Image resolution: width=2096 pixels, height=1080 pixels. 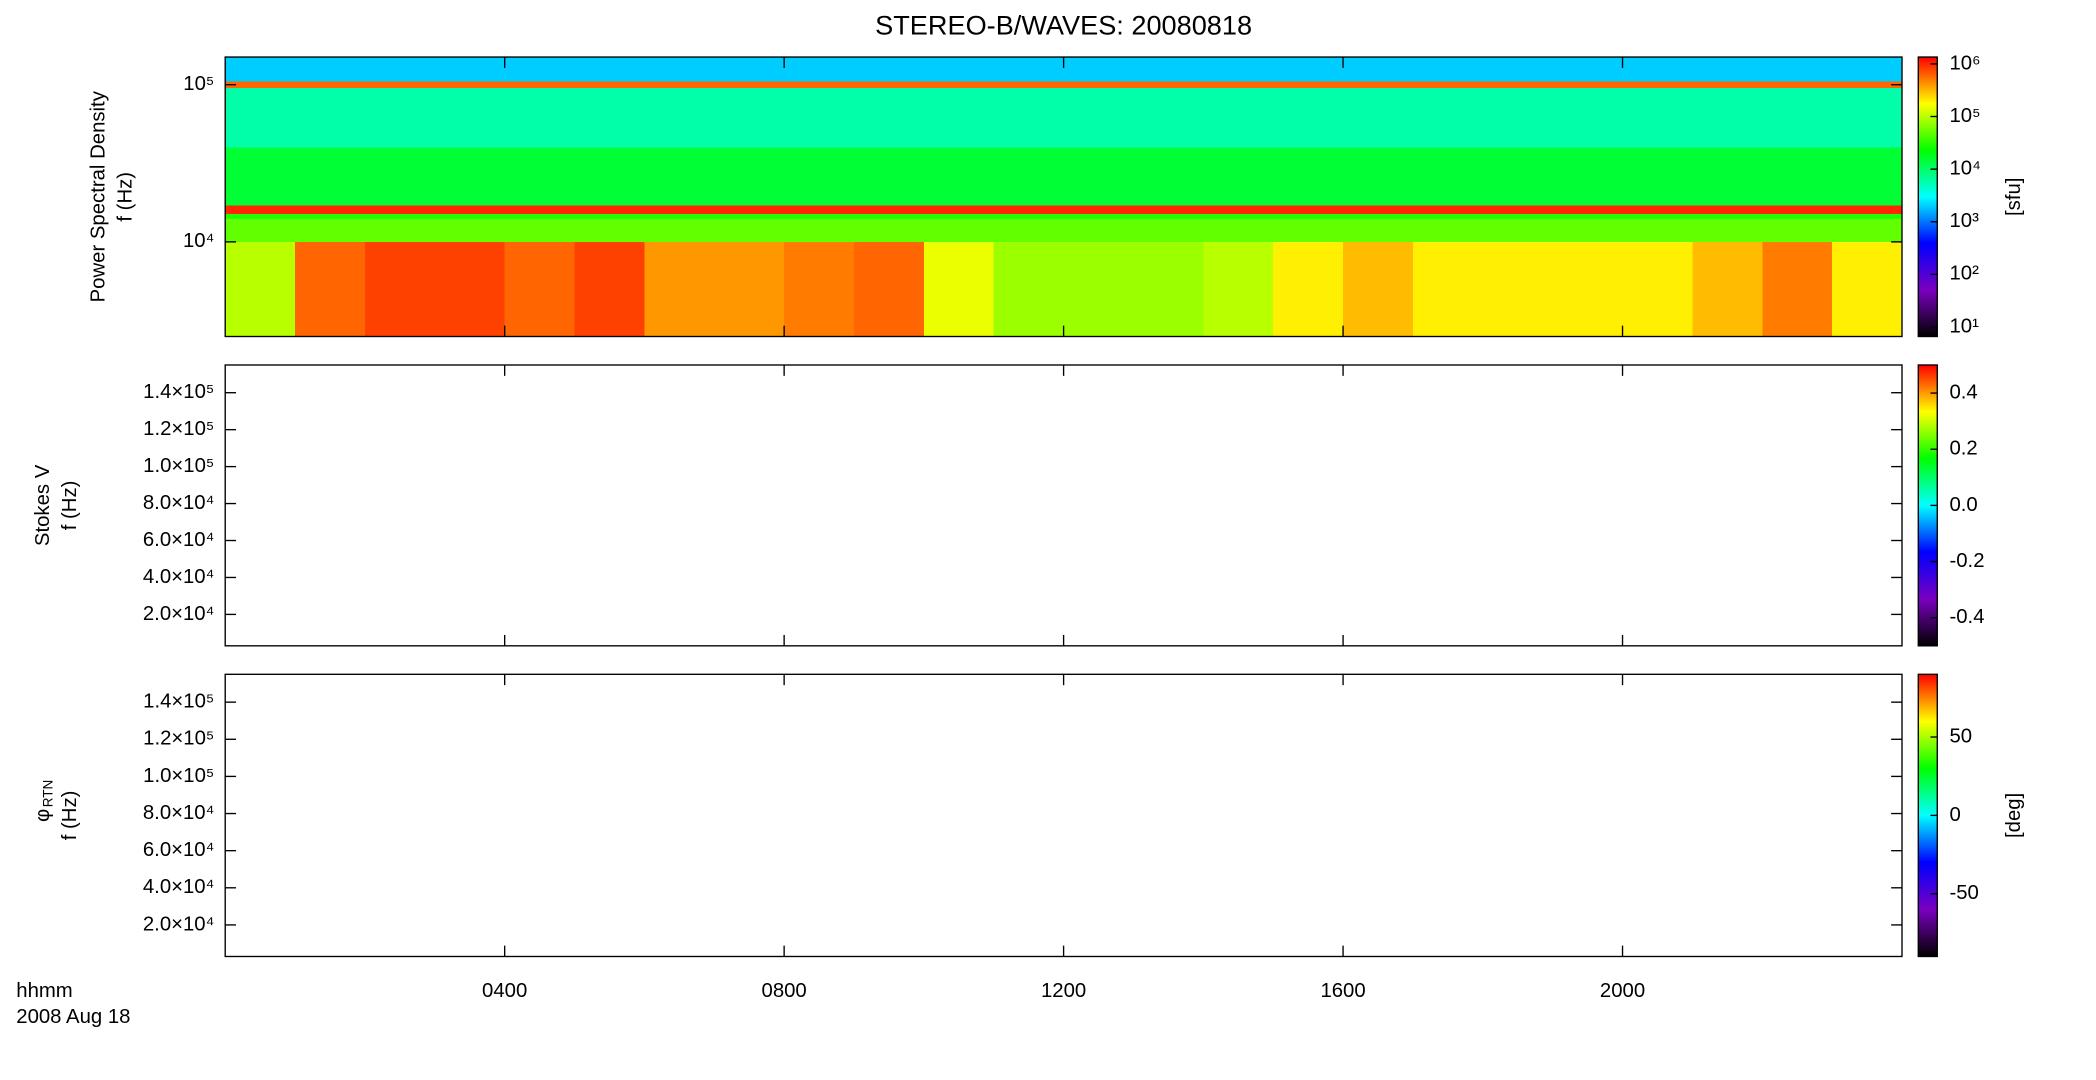 What do you see at coordinates (178, 503) in the screenshot?
I see `y-tick-label: 8.0×10⁴` at bounding box center [178, 503].